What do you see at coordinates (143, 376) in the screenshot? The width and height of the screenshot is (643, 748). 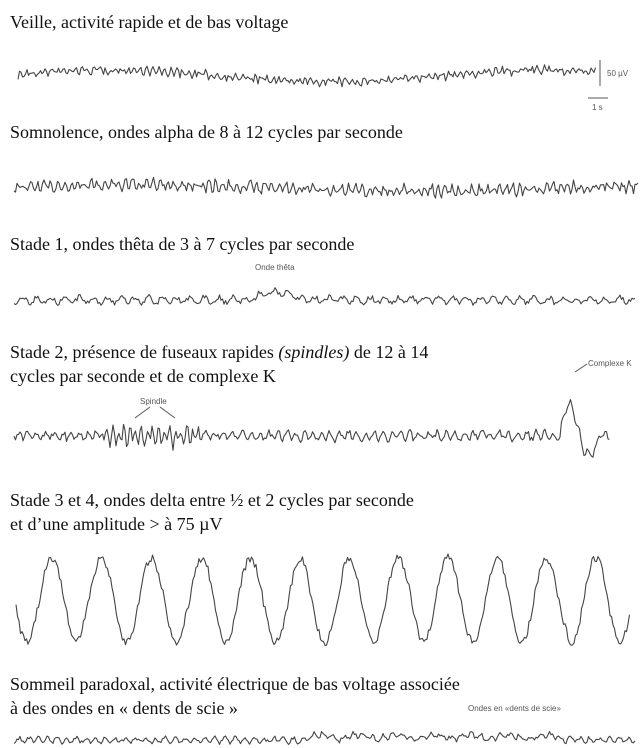 I see `section-title: cycles par seconde et de complexe K` at bounding box center [143, 376].